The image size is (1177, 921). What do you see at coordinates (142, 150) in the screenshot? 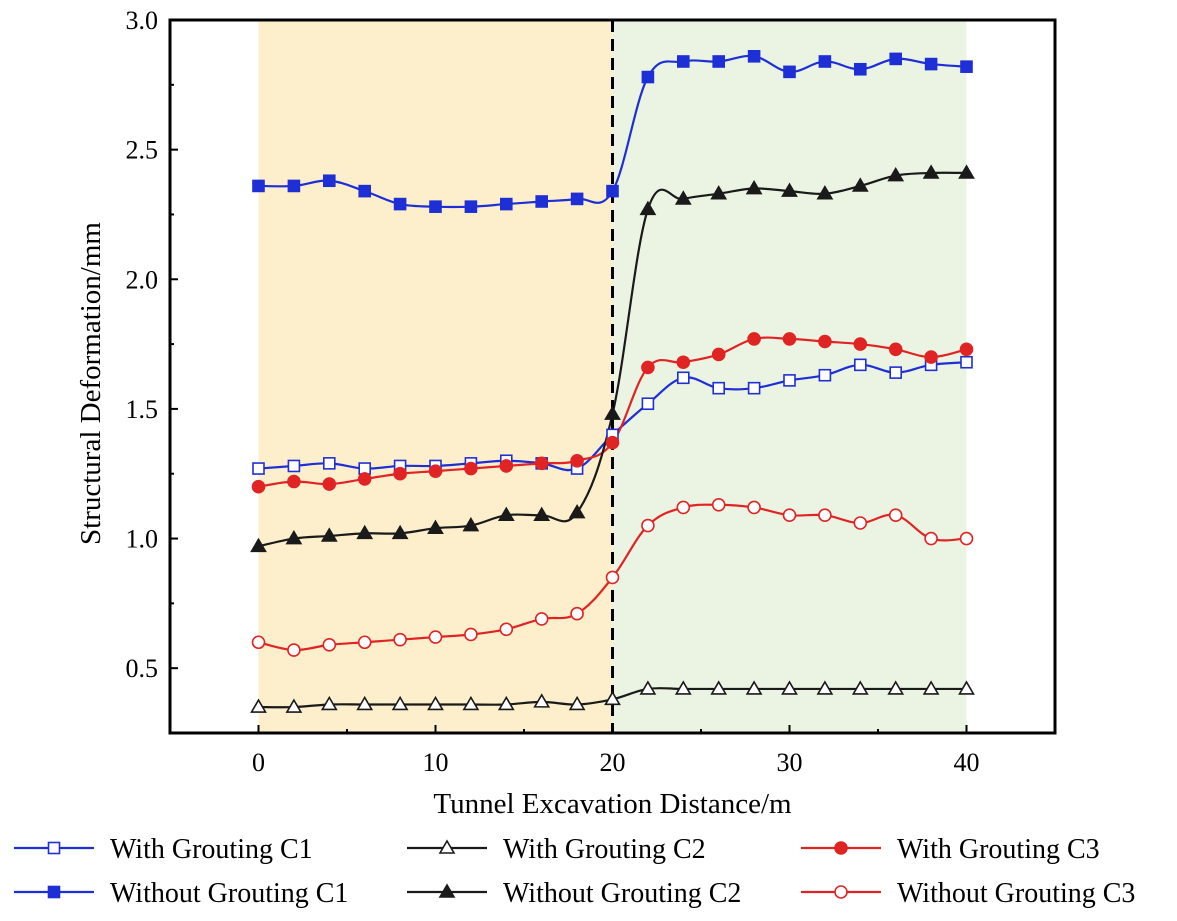
I see `y-tick-label: 2.5` at bounding box center [142, 150].